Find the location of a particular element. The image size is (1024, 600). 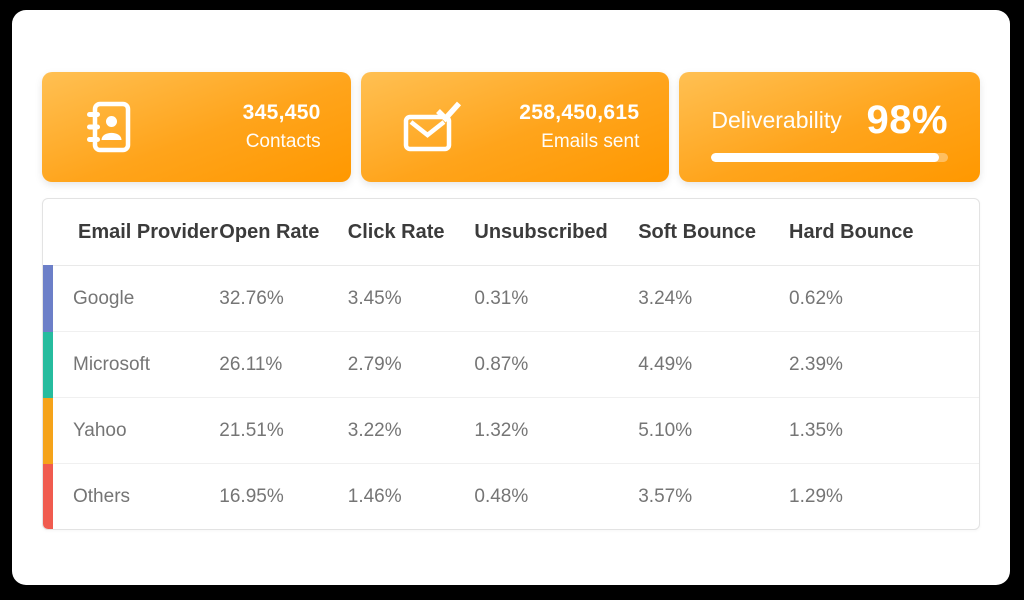

emails-sent-value: 258,450,615 is located at coordinates (579, 112).